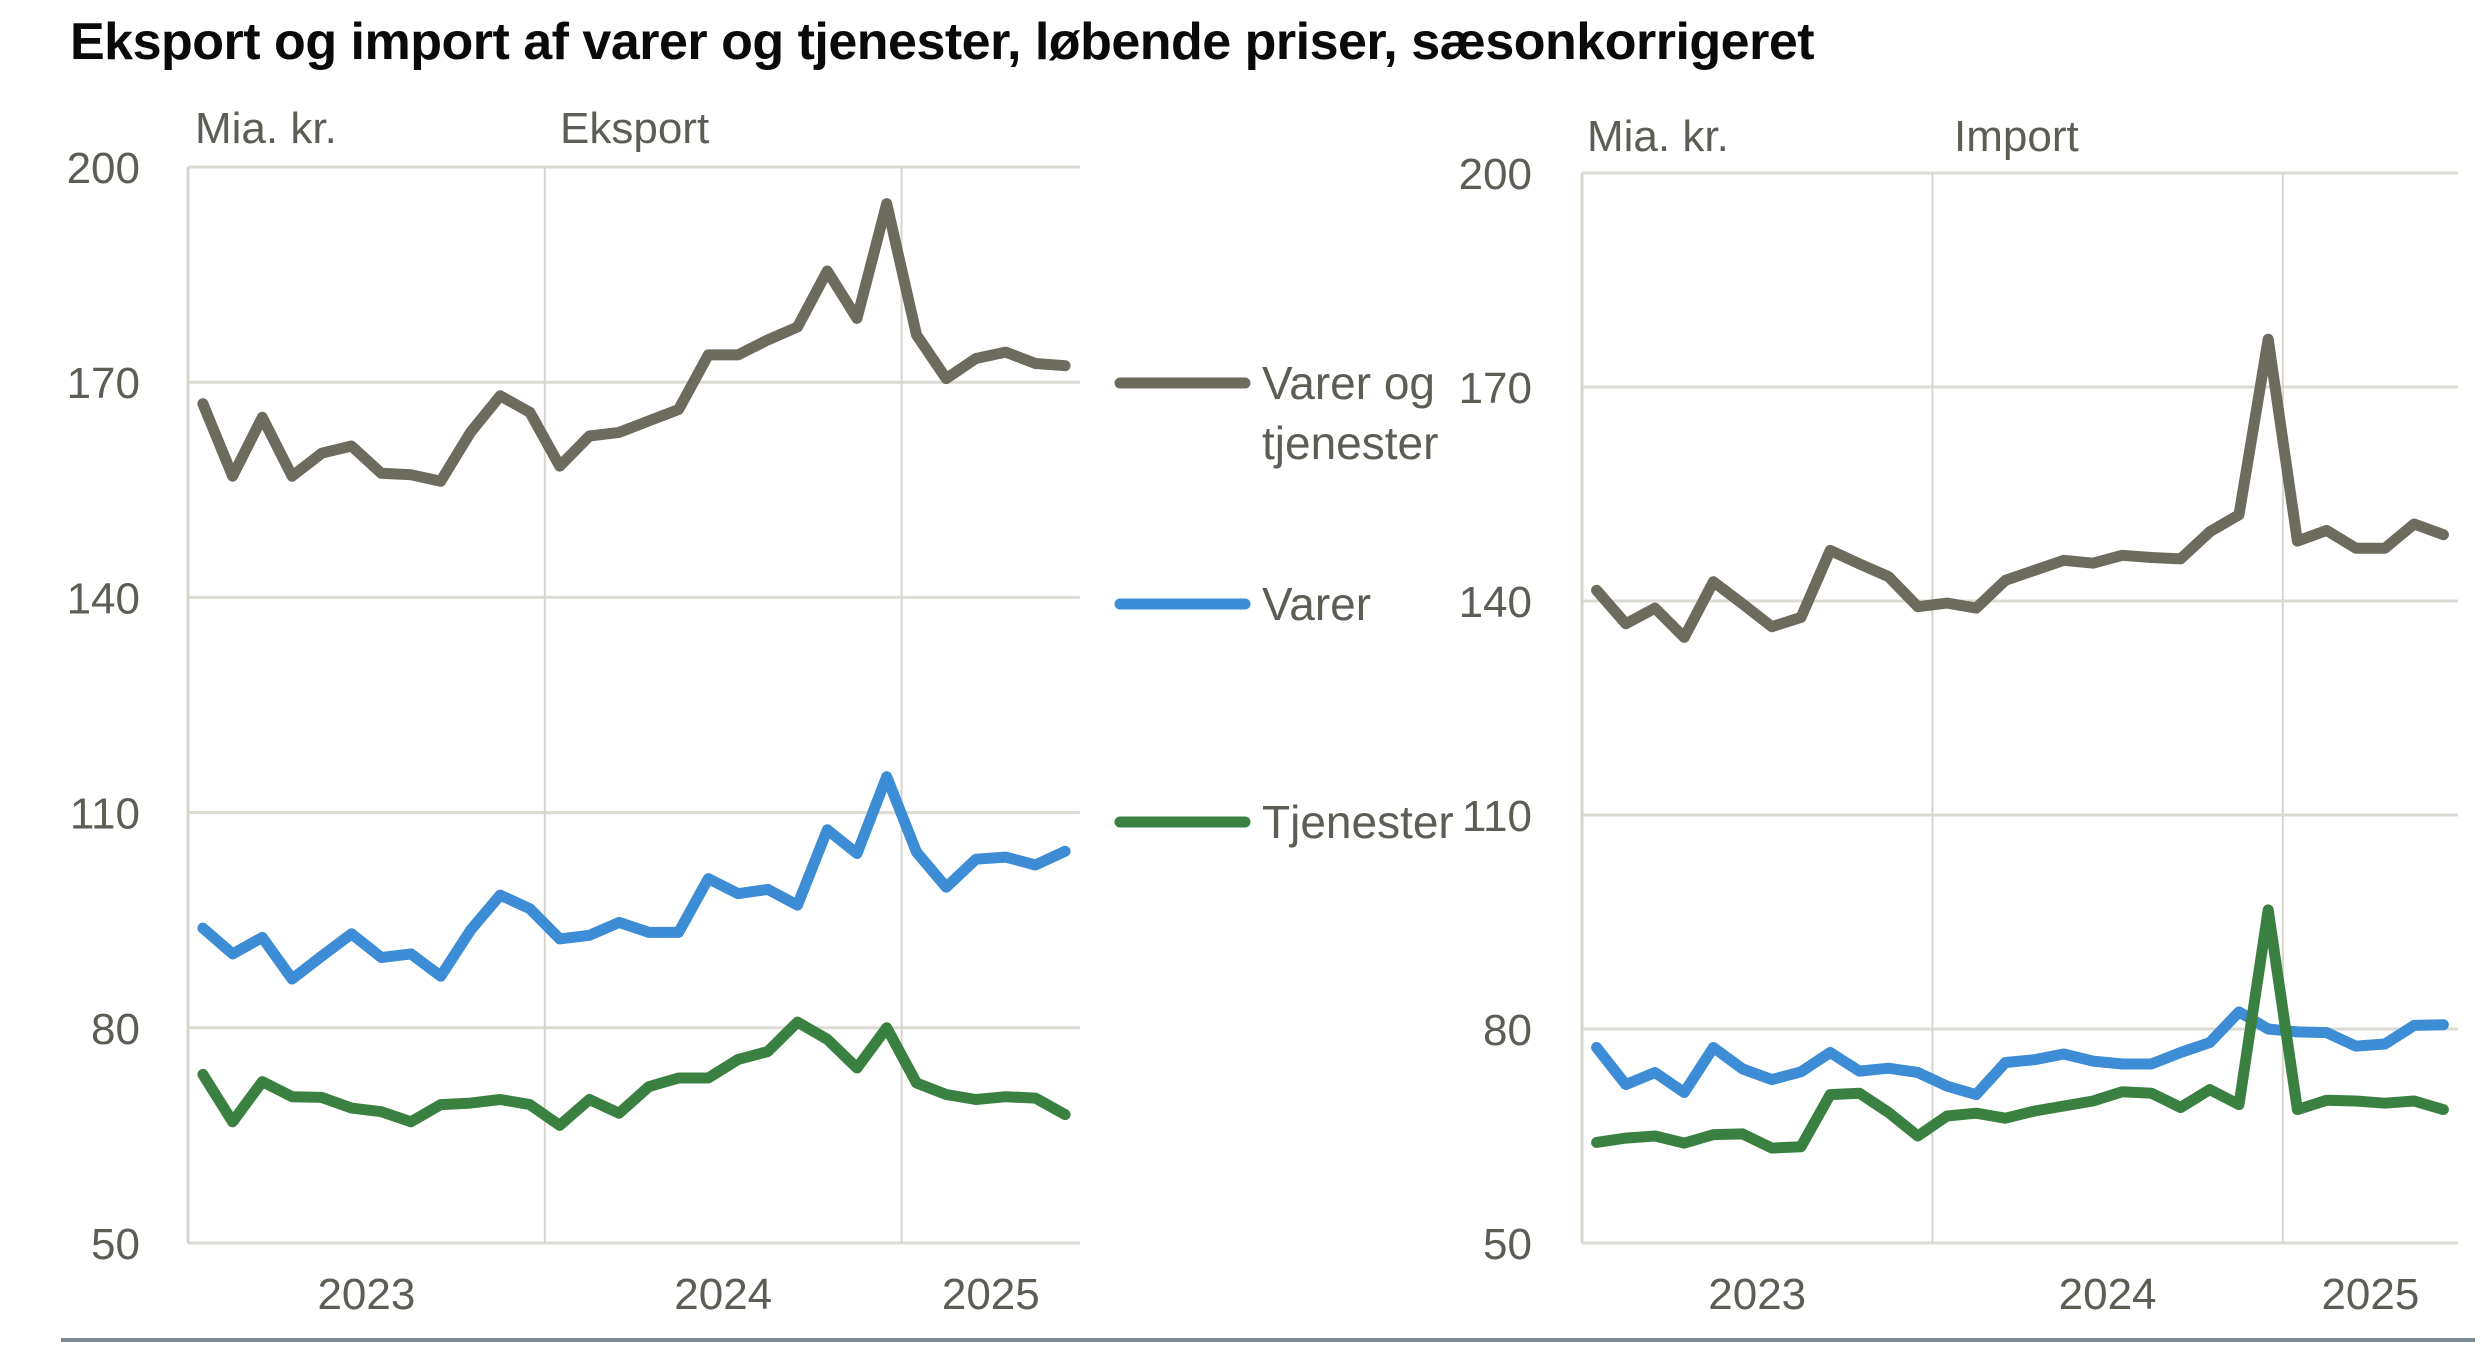  Describe the element at coordinates (2016, 136) in the screenshot. I see `panel-title: Import` at that location.